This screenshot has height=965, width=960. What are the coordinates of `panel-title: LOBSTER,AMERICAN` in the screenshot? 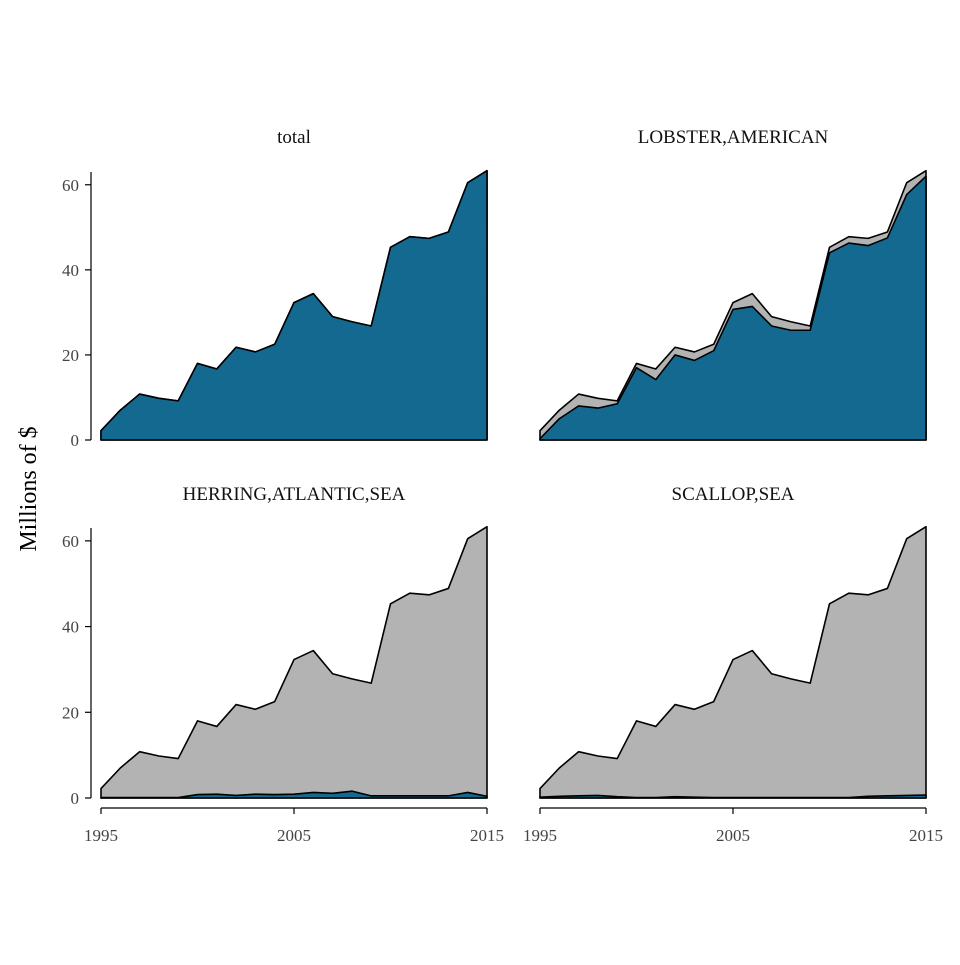 It's located at (733, 137).